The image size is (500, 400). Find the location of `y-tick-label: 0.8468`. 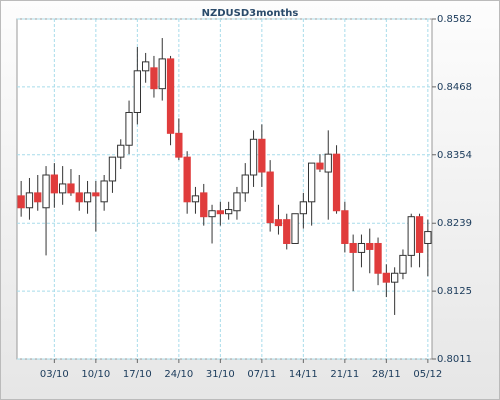

y-tick-label: 0.8468 is located at coordinates (454, 87).